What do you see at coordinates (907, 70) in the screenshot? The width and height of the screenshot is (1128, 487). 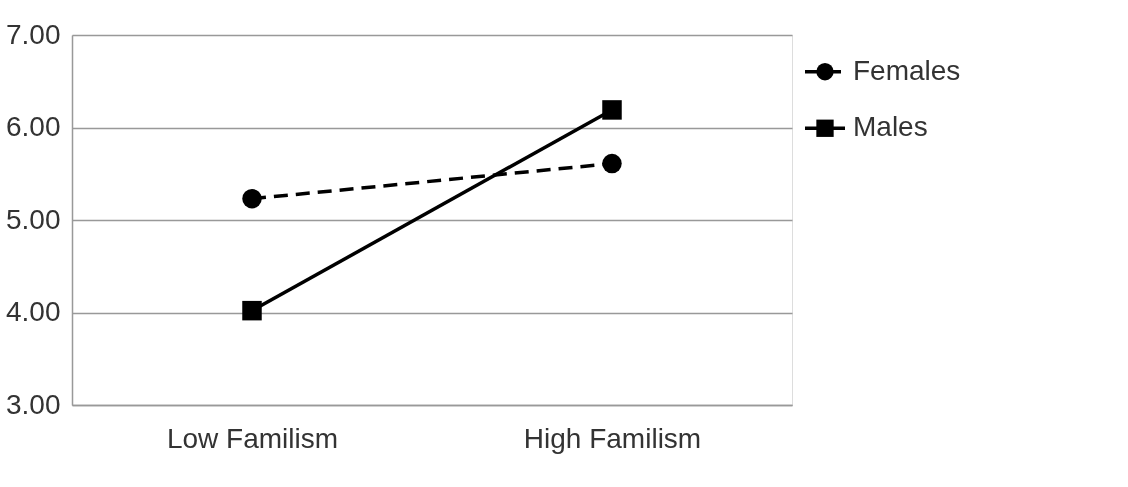 I see `legend-label: Females` at bounding box center [907, 70].